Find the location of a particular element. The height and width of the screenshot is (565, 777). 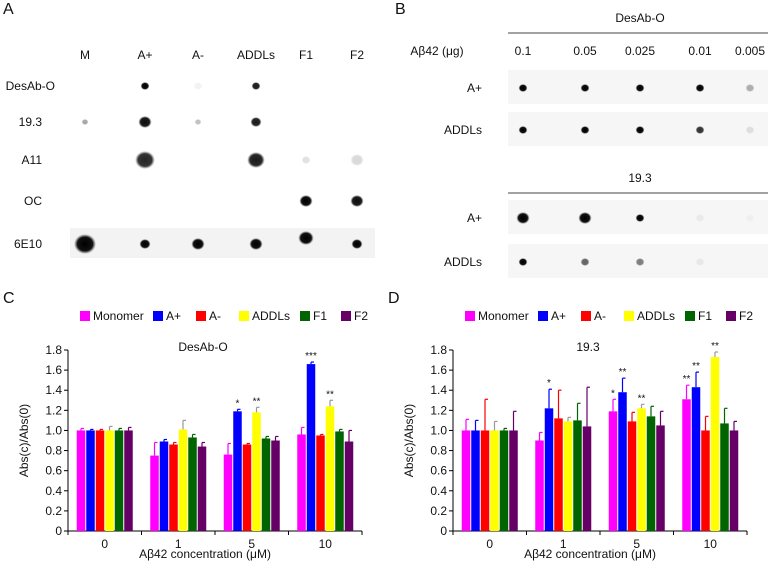

x-axis-label: Aβ42 concentration (μM) is located at coordinates (590, 554).